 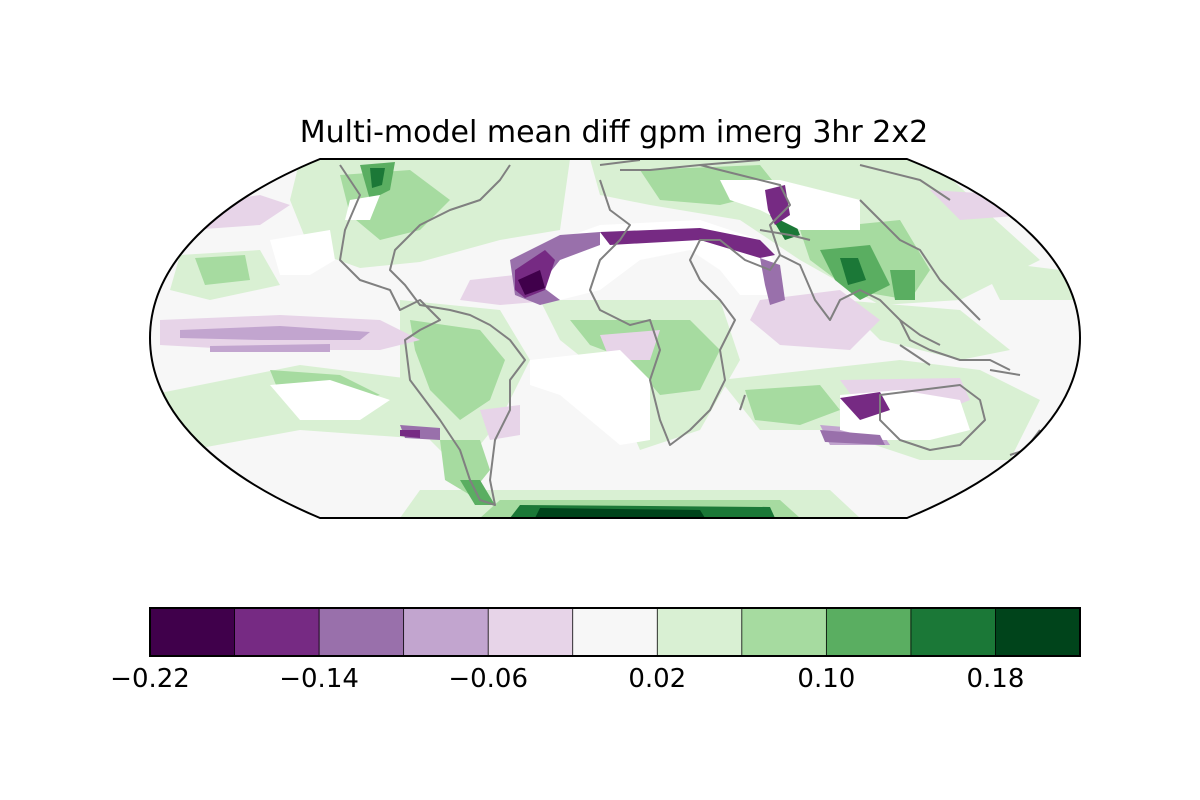 What do you see at coordinates (640, 509) in the screenshot?
I see `southern-ocean-positive-band` at bounding box center [640, 509].